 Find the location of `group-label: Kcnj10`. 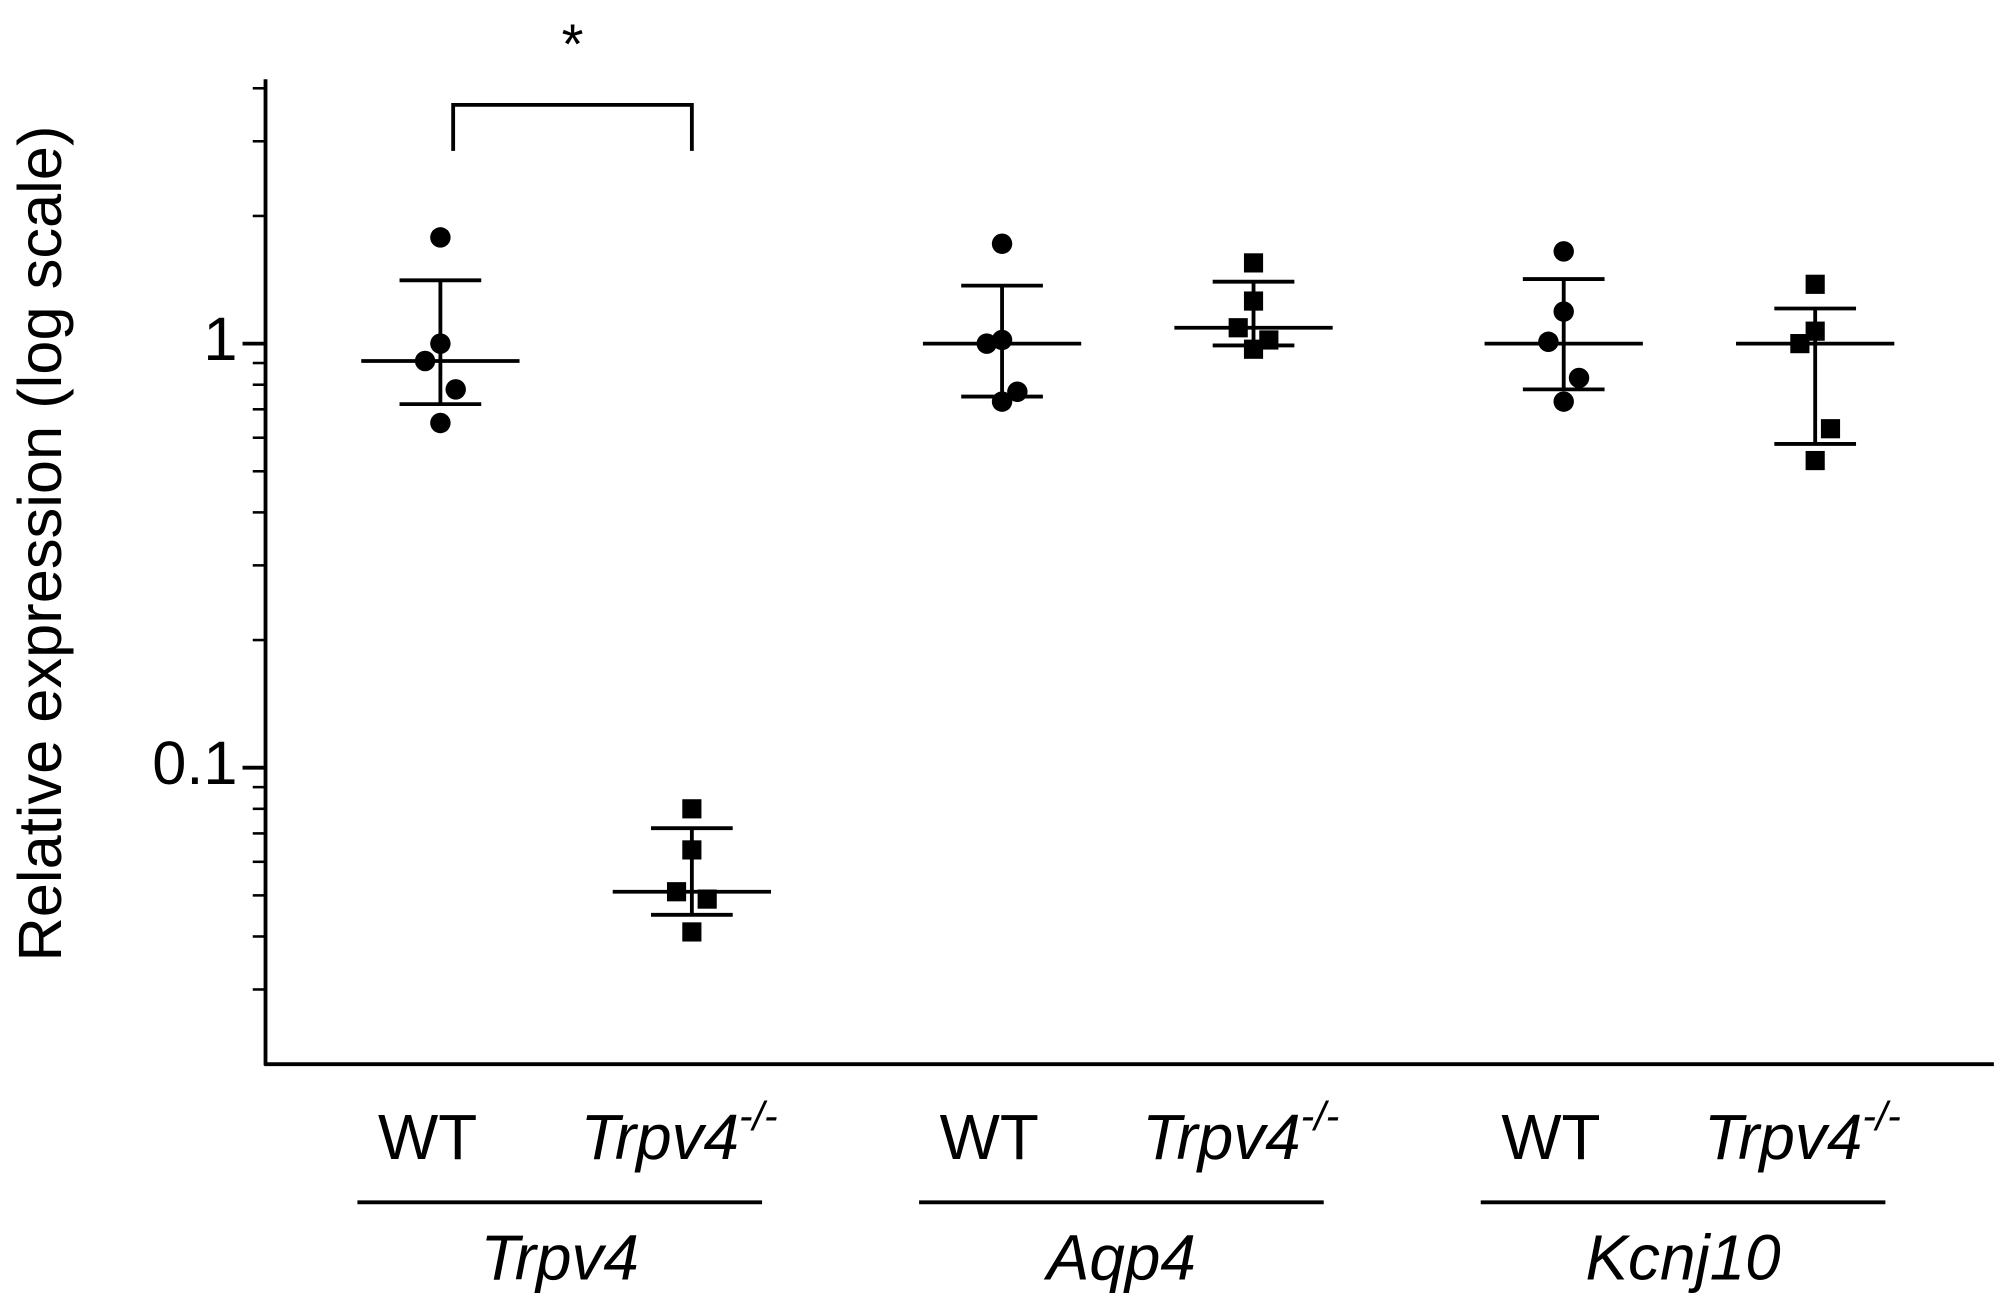

group-label: Kcnj10 is located at coordinates (1683, 1257).